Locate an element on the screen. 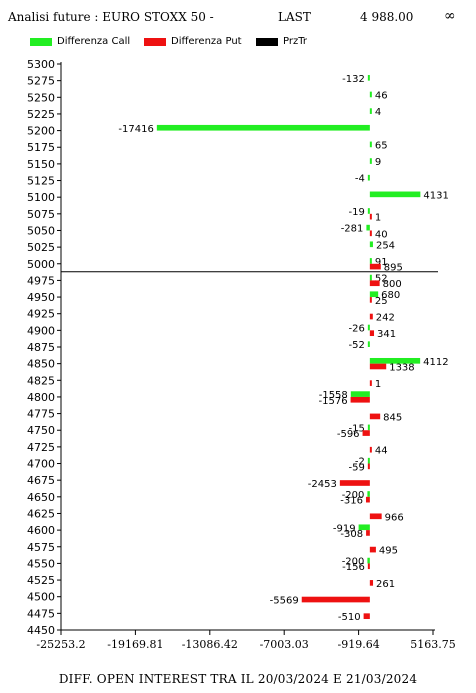 This screenshot has height=693, width=476. call-value-label: 46 is located at coordinates (381, 95).